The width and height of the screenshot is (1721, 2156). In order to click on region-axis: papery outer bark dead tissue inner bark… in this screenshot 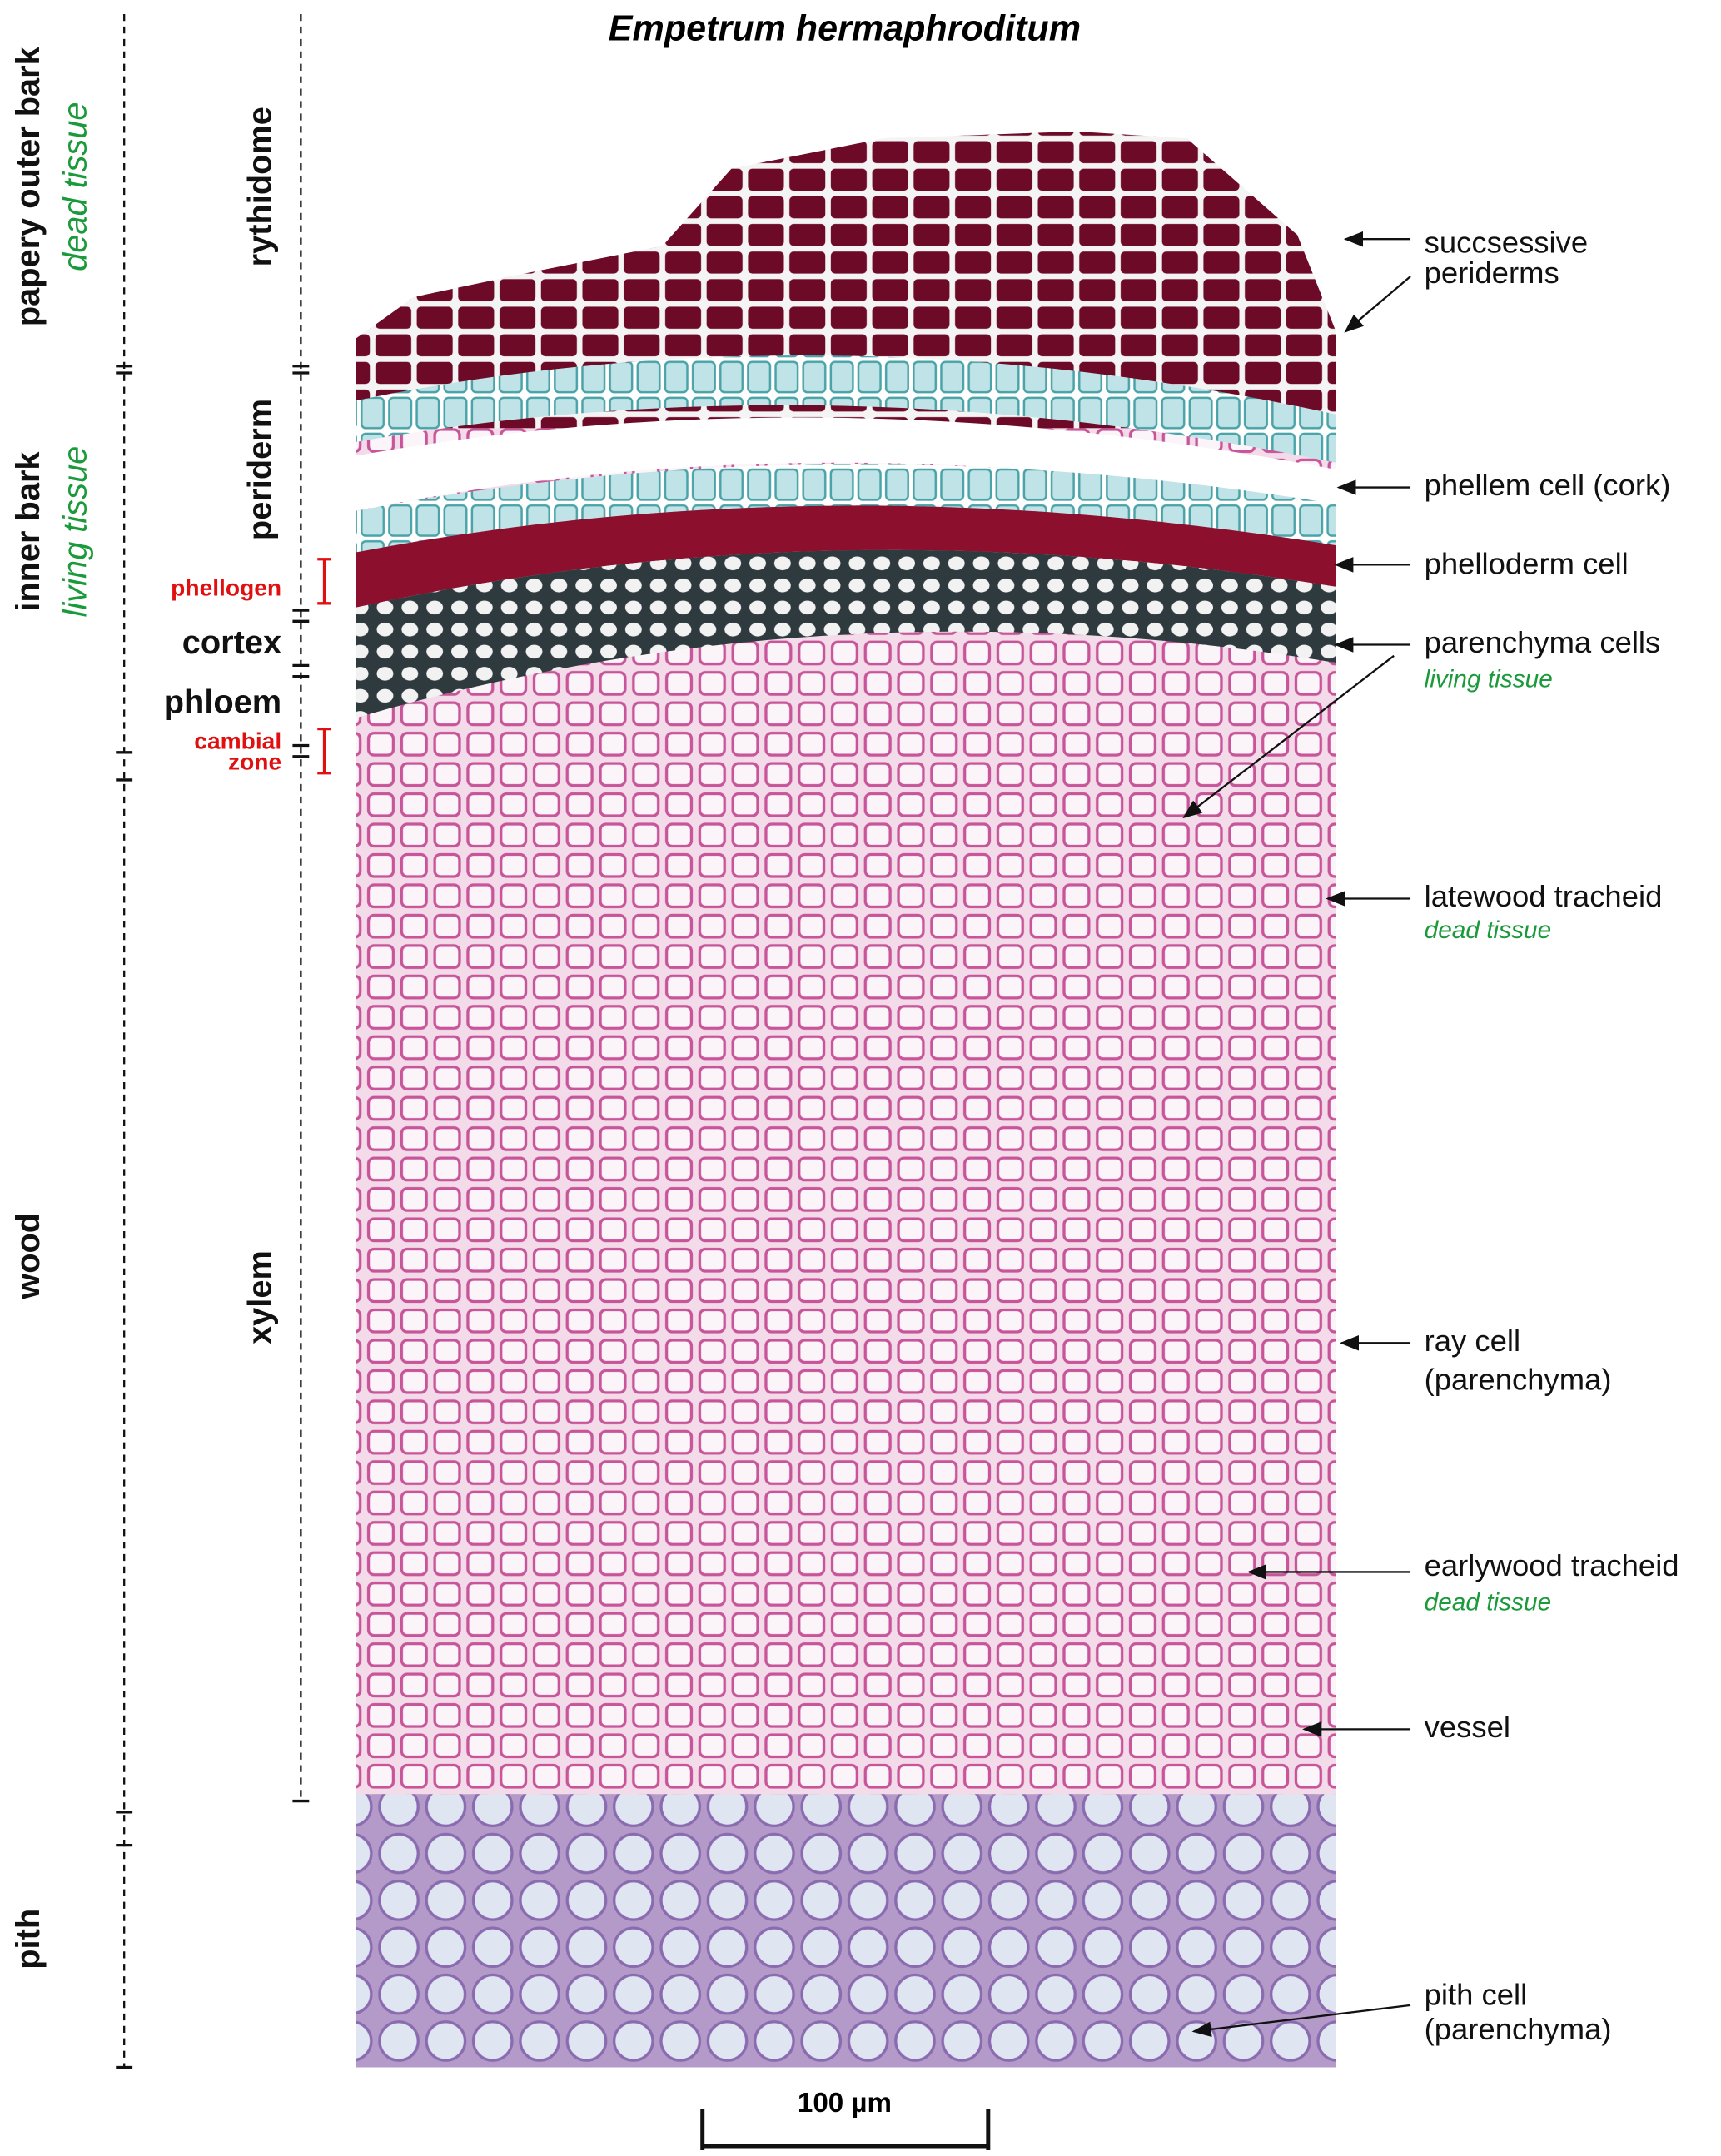, I will do `click(72, 1041)`.